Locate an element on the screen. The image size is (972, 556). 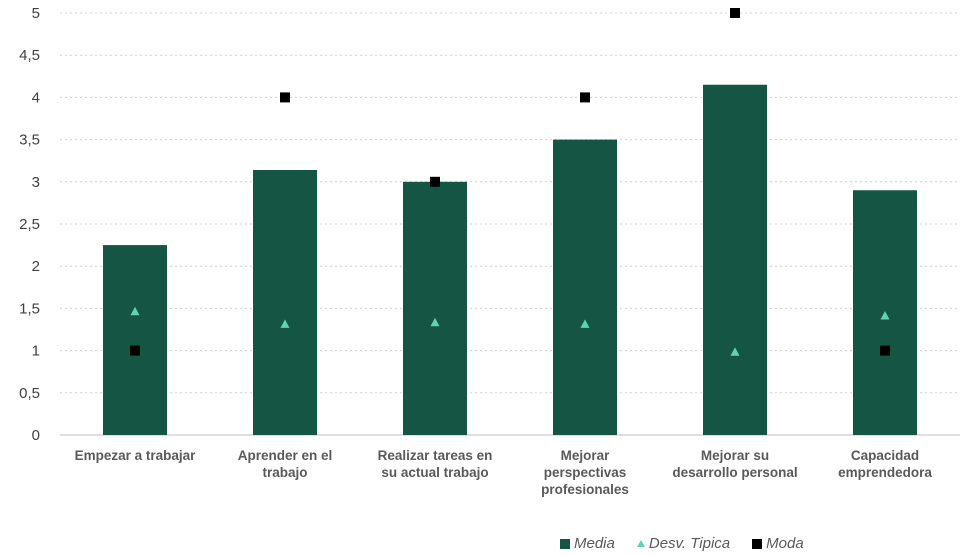
y-tick-label: 2,5 is located at coordinates (29, 224).